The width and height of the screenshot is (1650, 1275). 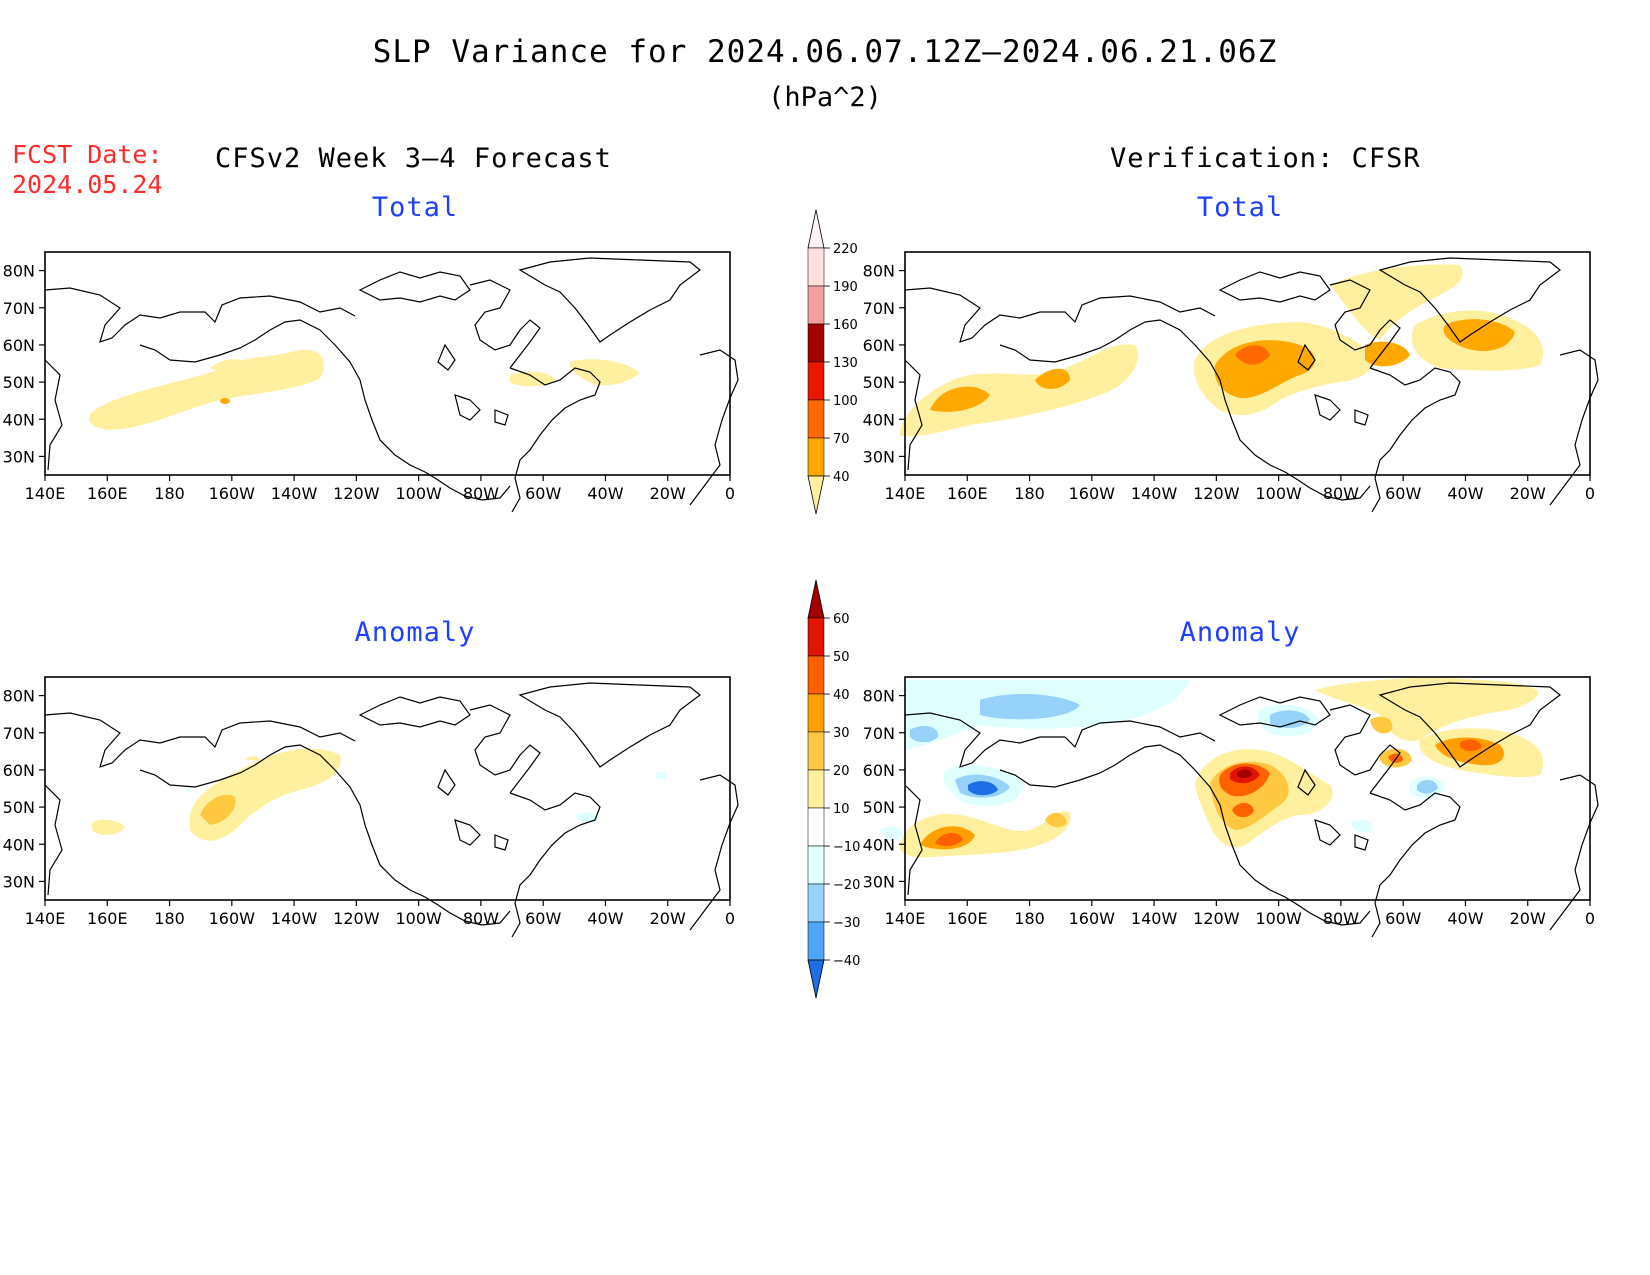 I want to click on colorbar-level-label: 190, so click(x=845, y=287).